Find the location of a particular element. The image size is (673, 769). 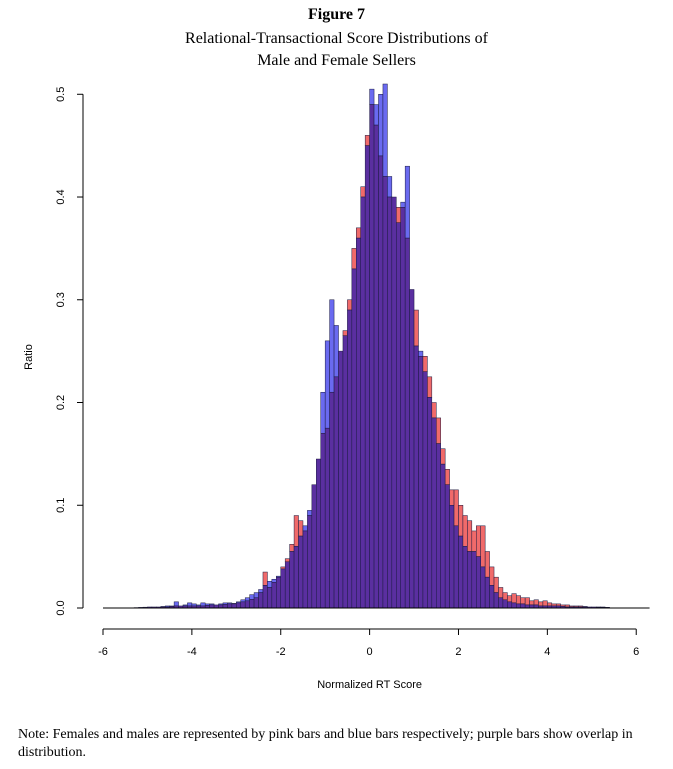

x-tick-label: -6 is located at coordinates (103, 652).